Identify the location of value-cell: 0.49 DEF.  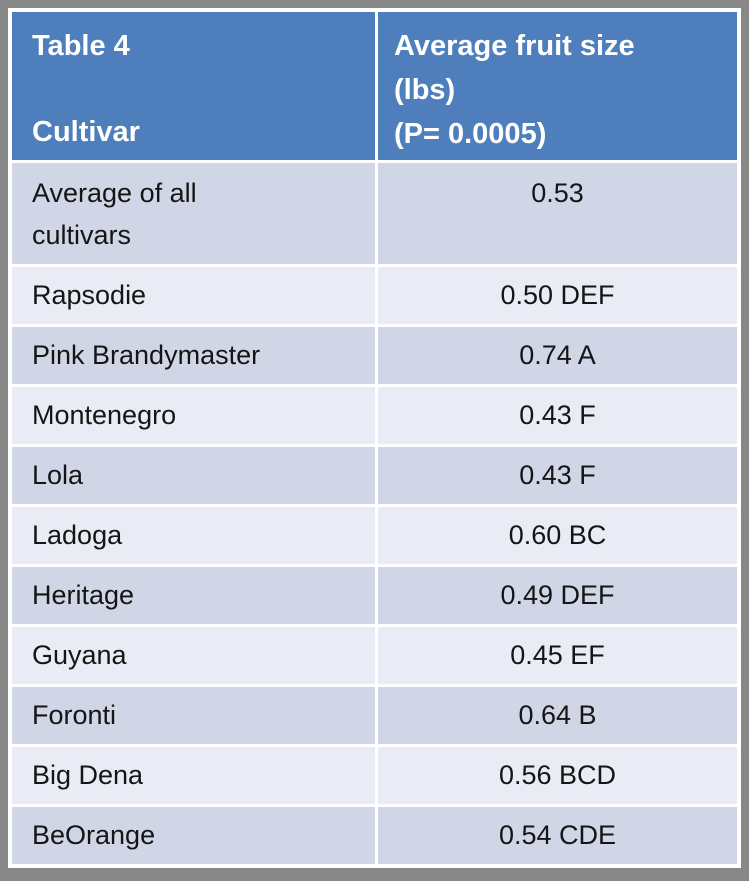
(557, 595).